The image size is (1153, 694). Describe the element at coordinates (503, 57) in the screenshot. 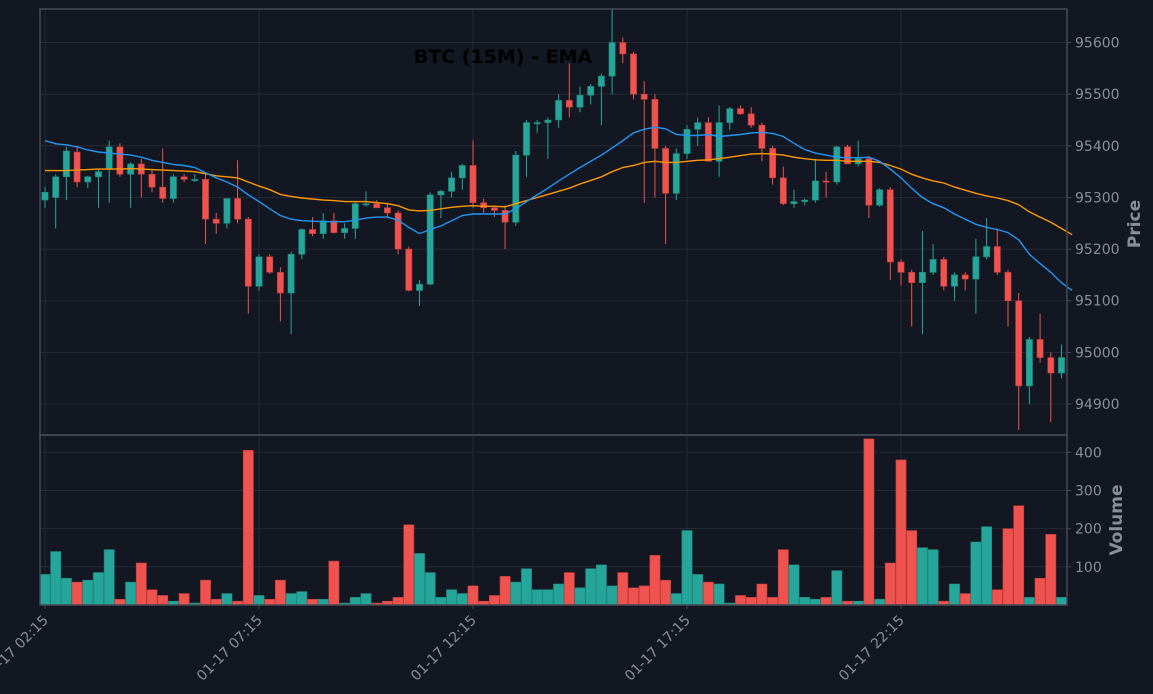

I see `chart-title: BTC (15M) - EMA` at that location.